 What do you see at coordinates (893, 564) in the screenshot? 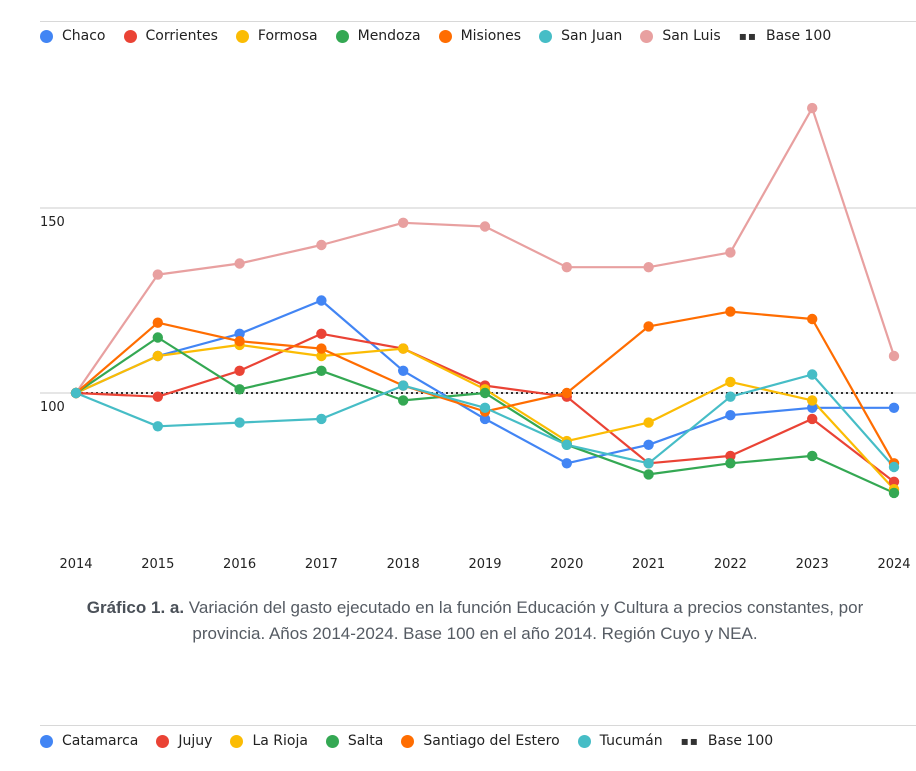
I see `x-tick-label: 2024` at bounding box center [893, 564].